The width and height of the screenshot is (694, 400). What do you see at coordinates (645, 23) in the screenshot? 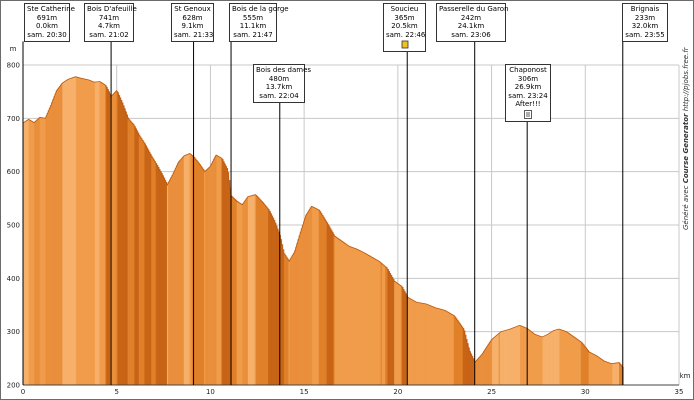
I see `waypoint-label: Brignais 233m 32.0km sam. 23:55` at bounding box center [645, 23].